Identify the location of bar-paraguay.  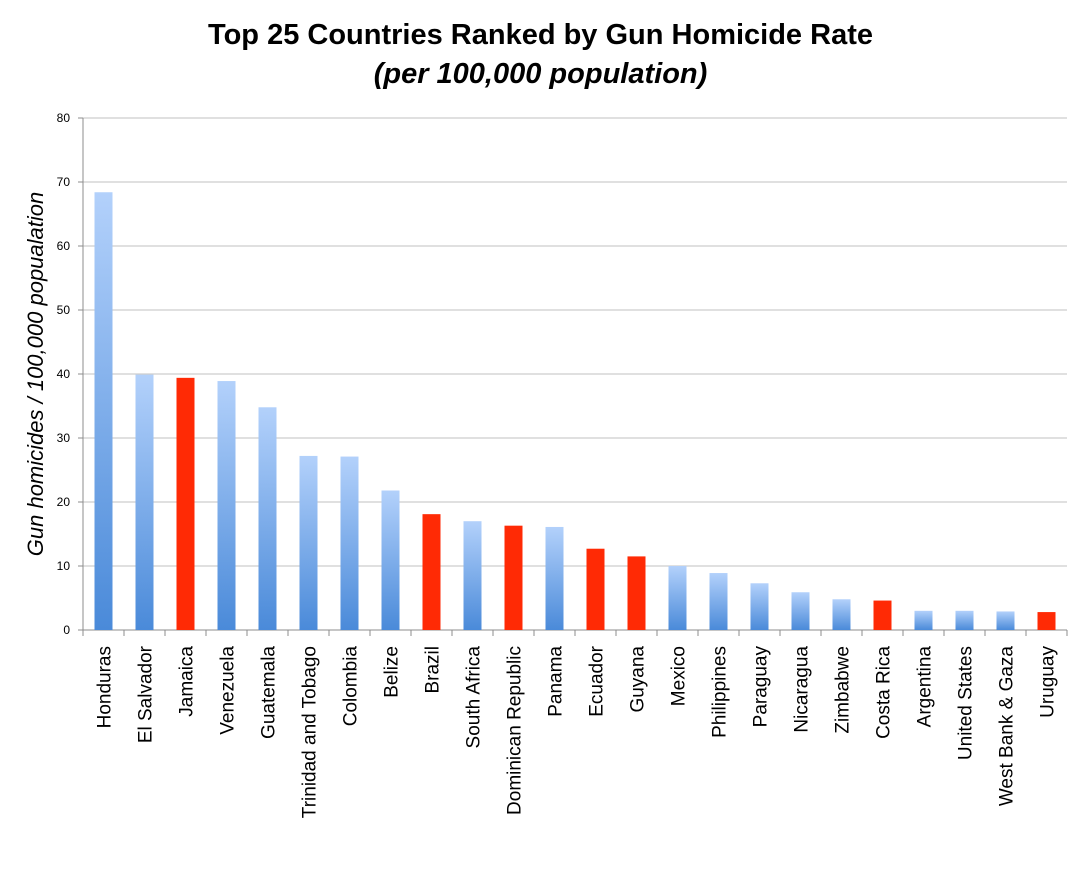
(759, 606).